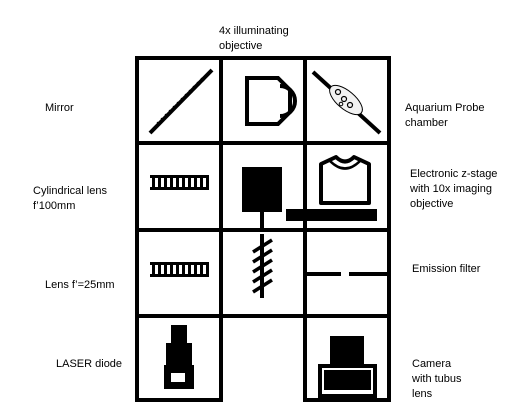 This screenshot has height=412, width=529. What do you see at coordinates (347, 367) in the screenshot?
I see `camera-icon` at bounding box center [347, 367].